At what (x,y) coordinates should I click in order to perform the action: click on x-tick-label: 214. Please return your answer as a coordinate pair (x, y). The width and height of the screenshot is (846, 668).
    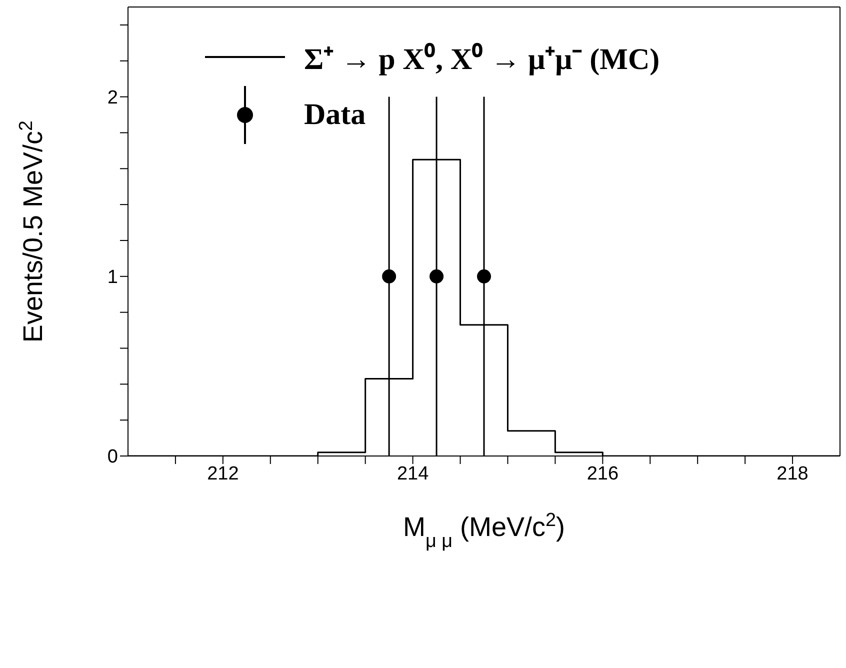
    Looking at the image, I should click on (413, 473).